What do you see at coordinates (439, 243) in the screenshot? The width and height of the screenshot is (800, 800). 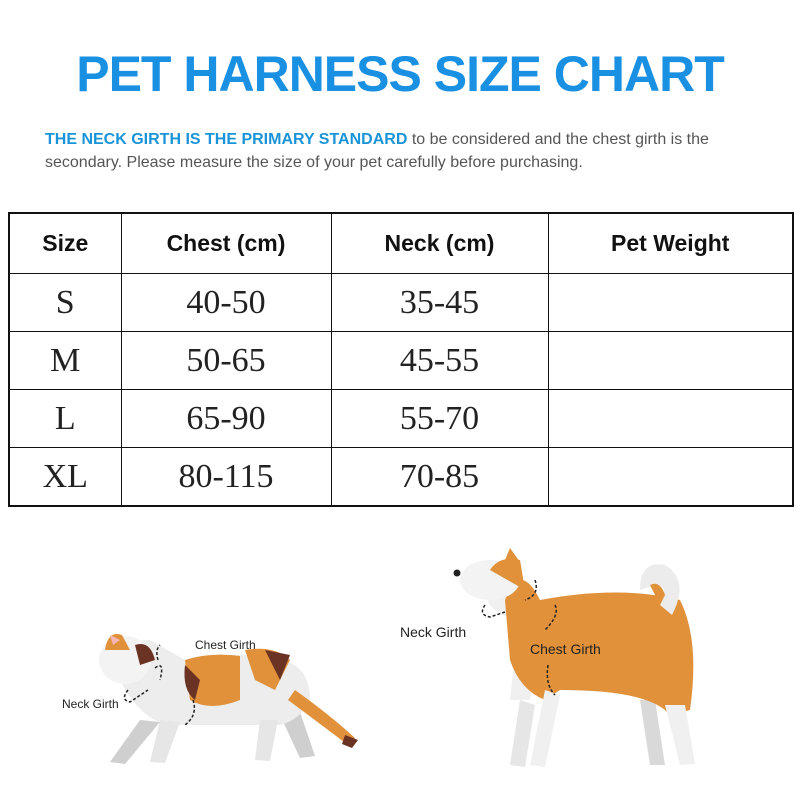 I see `header-neck: Neck (cm)` at bounding box center [439, 243].